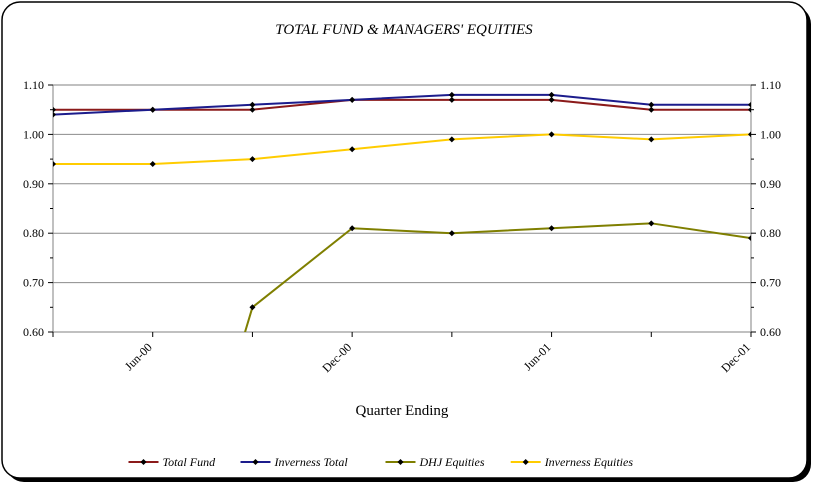 Image resolution: width=813 pixels, height=489 pixels. What do you see at coordinates (33, 134) in the screenshot?
I see `y-tick-label-left: 1.00` at bounding box center [33, 134].